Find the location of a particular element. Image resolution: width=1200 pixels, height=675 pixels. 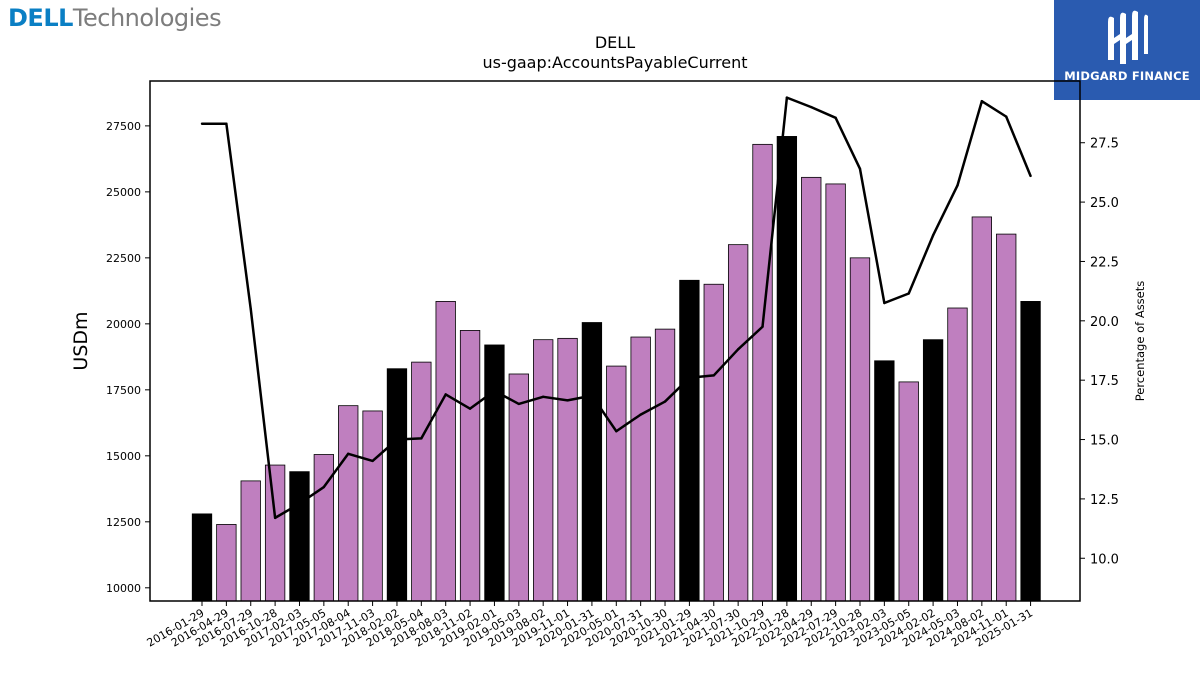

dell-technologies-logo: DELLTechnologies is located at coordinates (115, 18).